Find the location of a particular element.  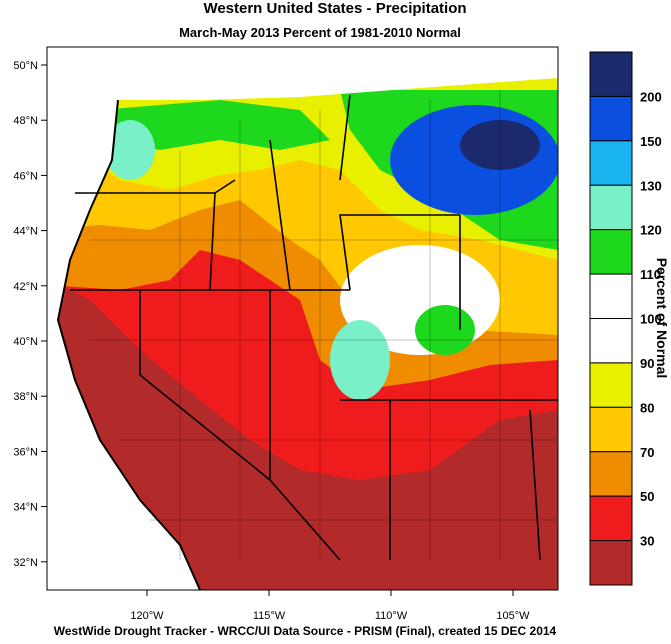

colorbar-label: 130 is located at coordinates (651, 185).